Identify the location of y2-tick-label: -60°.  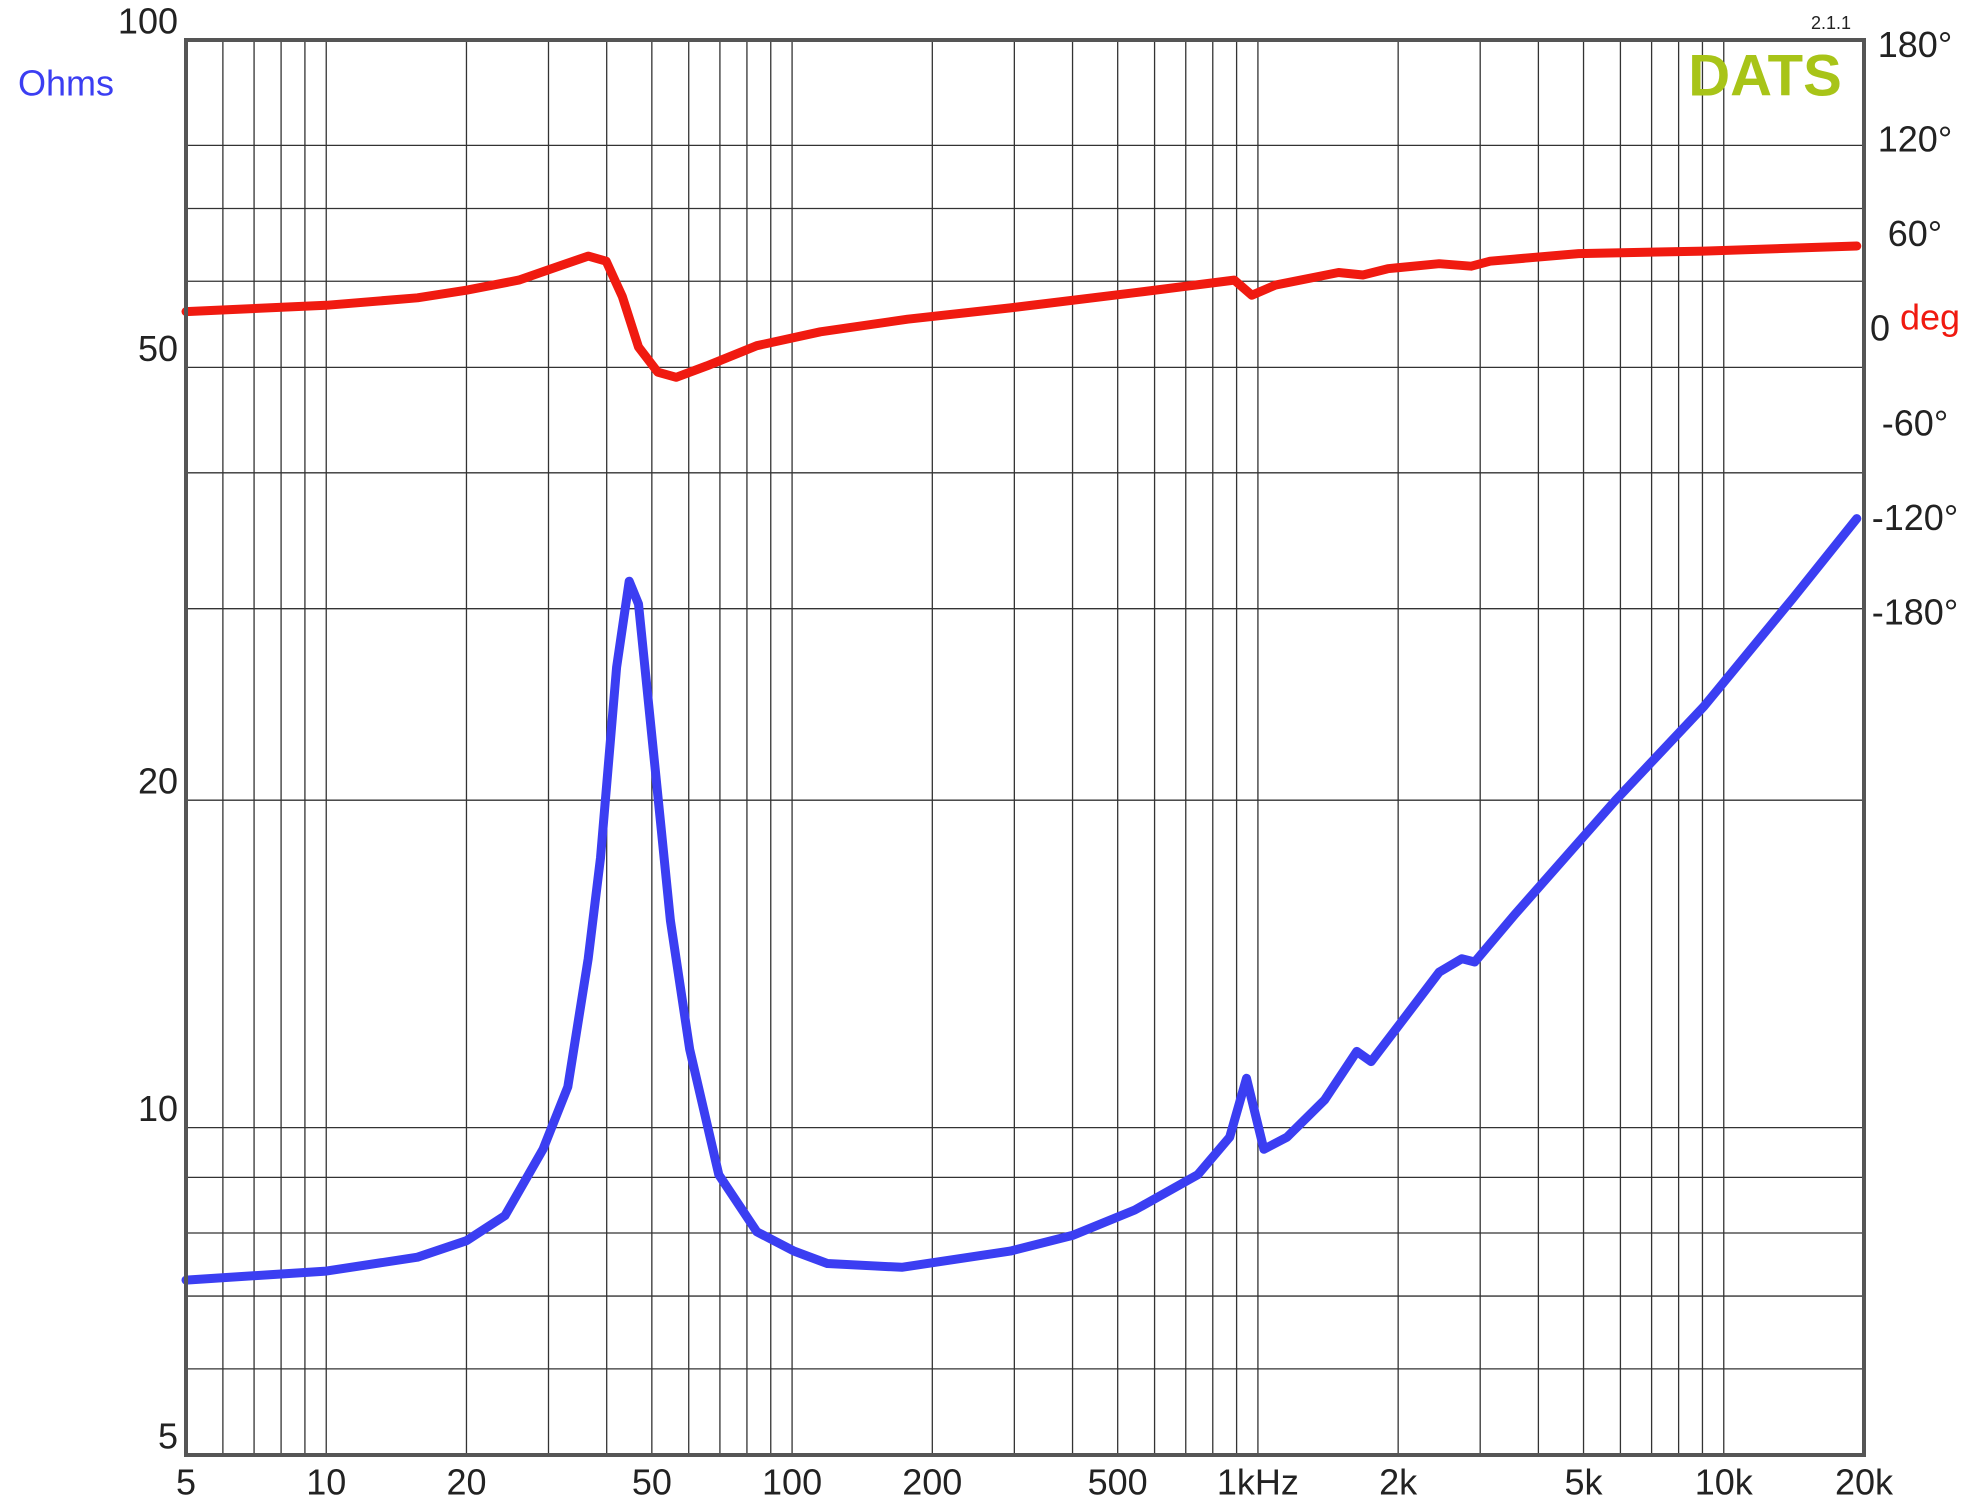
(1915, 422).